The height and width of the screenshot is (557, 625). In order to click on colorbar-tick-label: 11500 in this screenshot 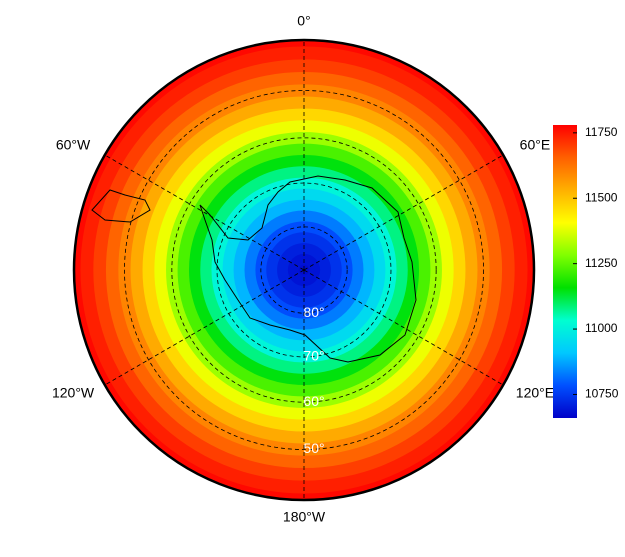, I will do `click(601, 197)`.